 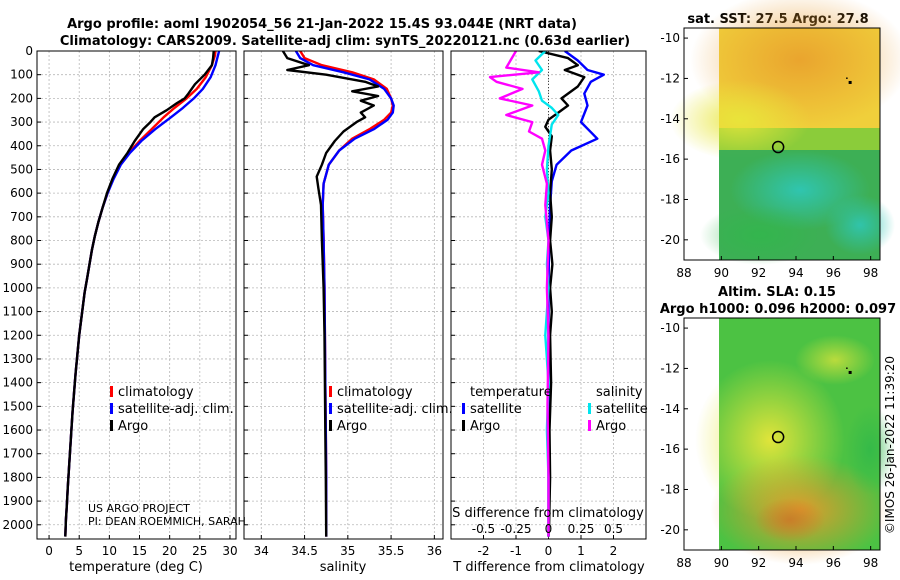 I want to click on difference-xlabel: T difference from climatology, so click(x=548, y=567).